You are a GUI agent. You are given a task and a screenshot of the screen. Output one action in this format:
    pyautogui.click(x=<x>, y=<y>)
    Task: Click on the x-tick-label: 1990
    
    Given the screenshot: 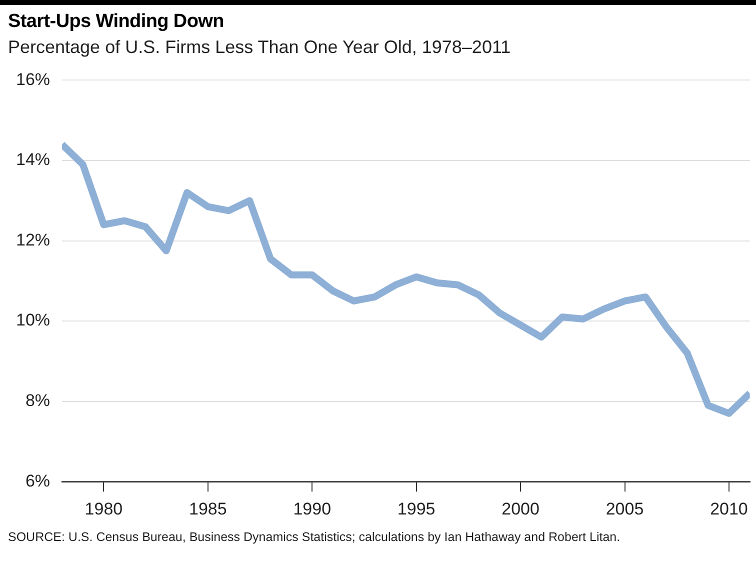 What is the action you would take?
    pyautogui.click(x=312, y=508)
    